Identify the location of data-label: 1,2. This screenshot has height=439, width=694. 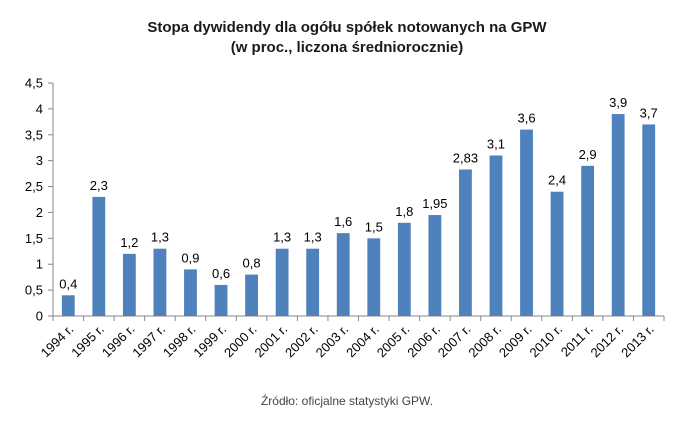
(129, 242).